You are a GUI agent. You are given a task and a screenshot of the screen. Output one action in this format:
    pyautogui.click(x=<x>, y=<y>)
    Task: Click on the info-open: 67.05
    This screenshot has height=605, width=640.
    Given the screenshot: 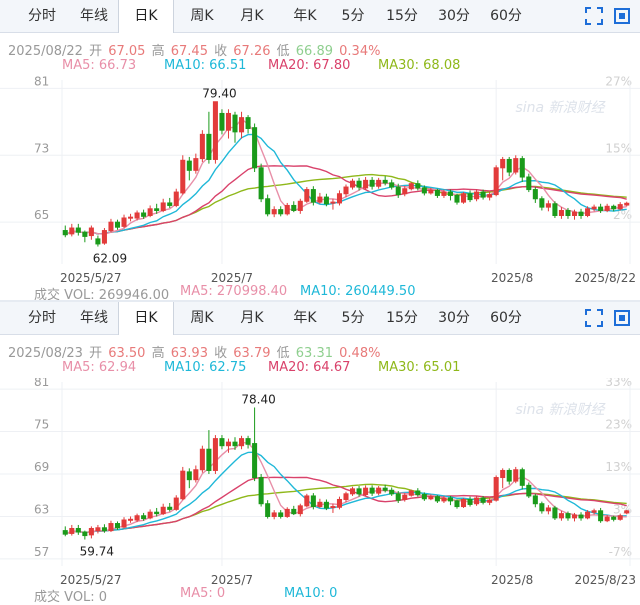 What is the action you would take?
    pyautogui.click(x=127, y=51)
    